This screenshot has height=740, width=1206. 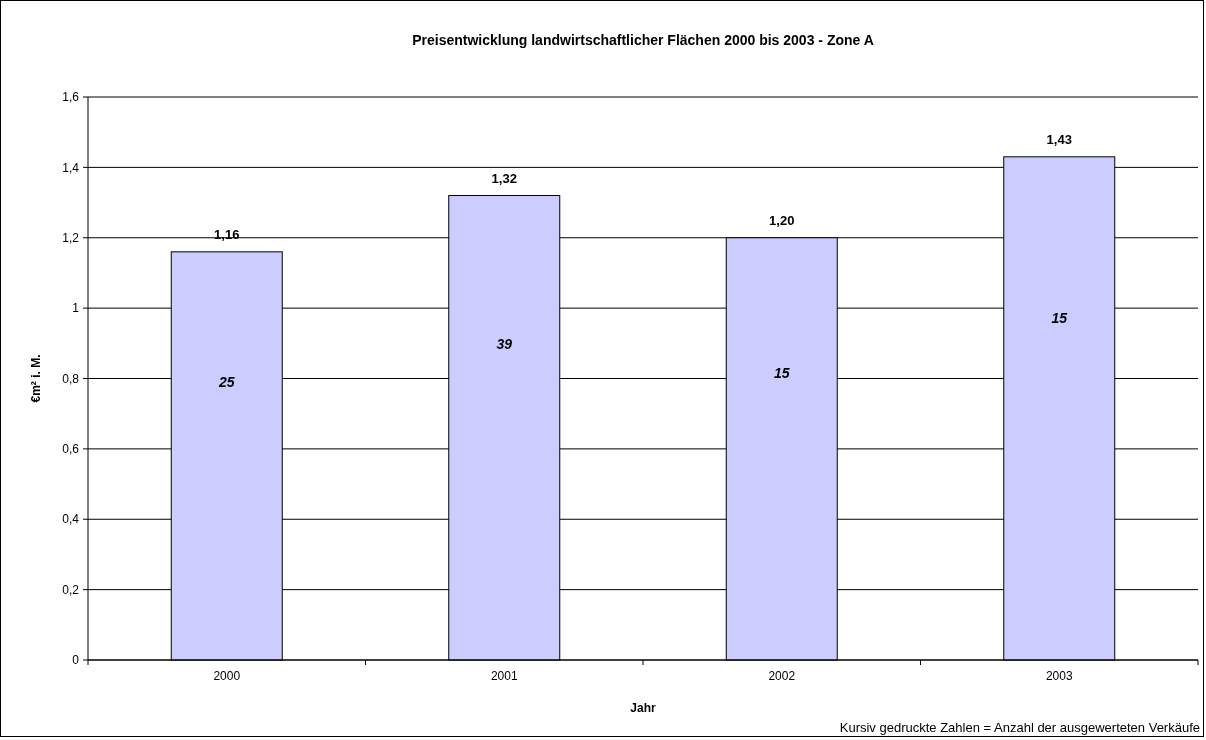 What do you see at coordinates (71, 237) in the screenshot?
I see `y-tick-label: 1,2` at bounding box center [71, 237].